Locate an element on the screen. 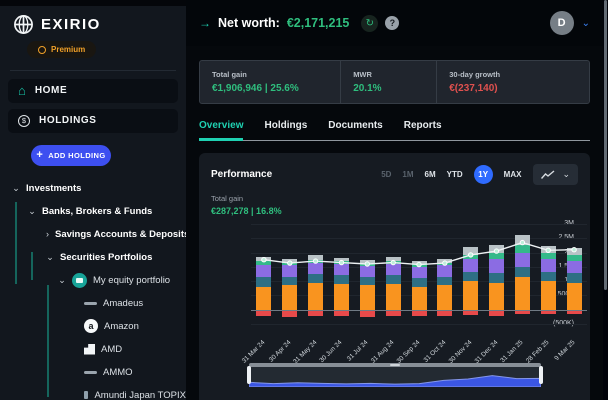 The height and width of the screenshot is (400, 608). range-6m: 6M is located at coordinates (430, 174).